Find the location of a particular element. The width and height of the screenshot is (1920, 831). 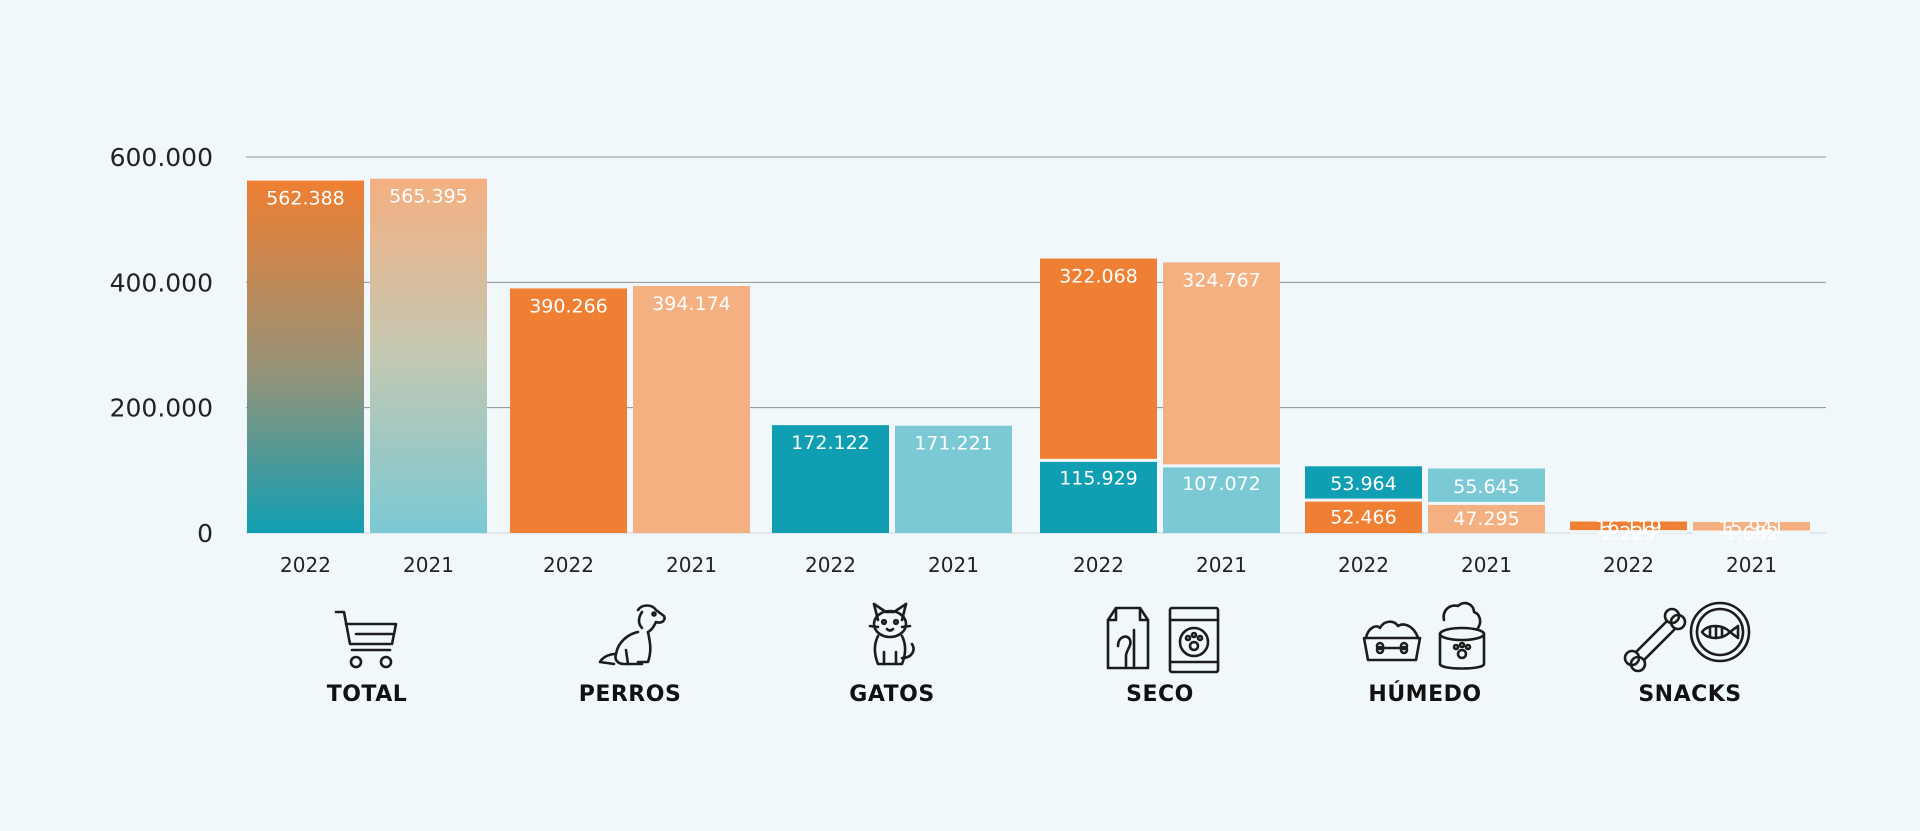

data-label: 52.466 is located at coordinates (1363, 518).